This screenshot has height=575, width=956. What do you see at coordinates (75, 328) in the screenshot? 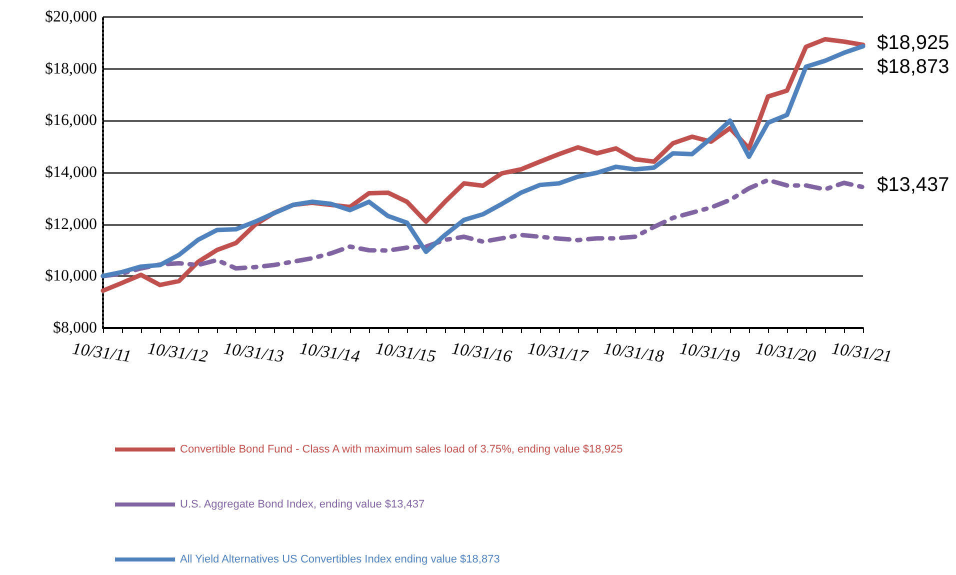
I see `y-tick-label: $8,000` at bounding box center [75, 328].